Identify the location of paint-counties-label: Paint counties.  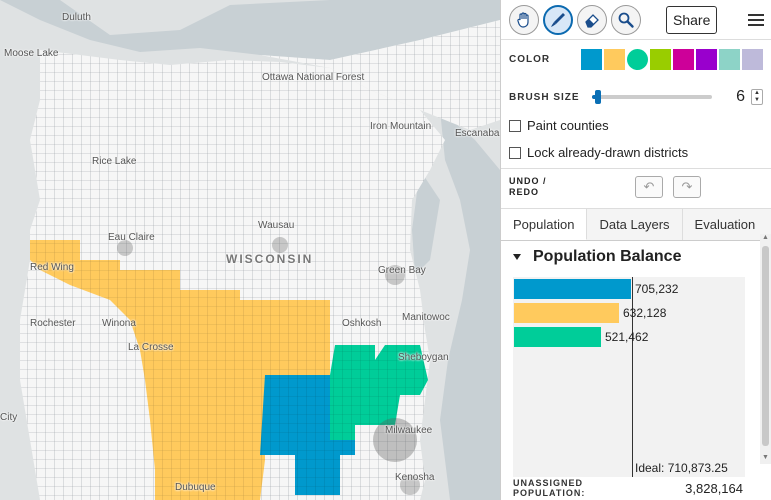
(568, 125).